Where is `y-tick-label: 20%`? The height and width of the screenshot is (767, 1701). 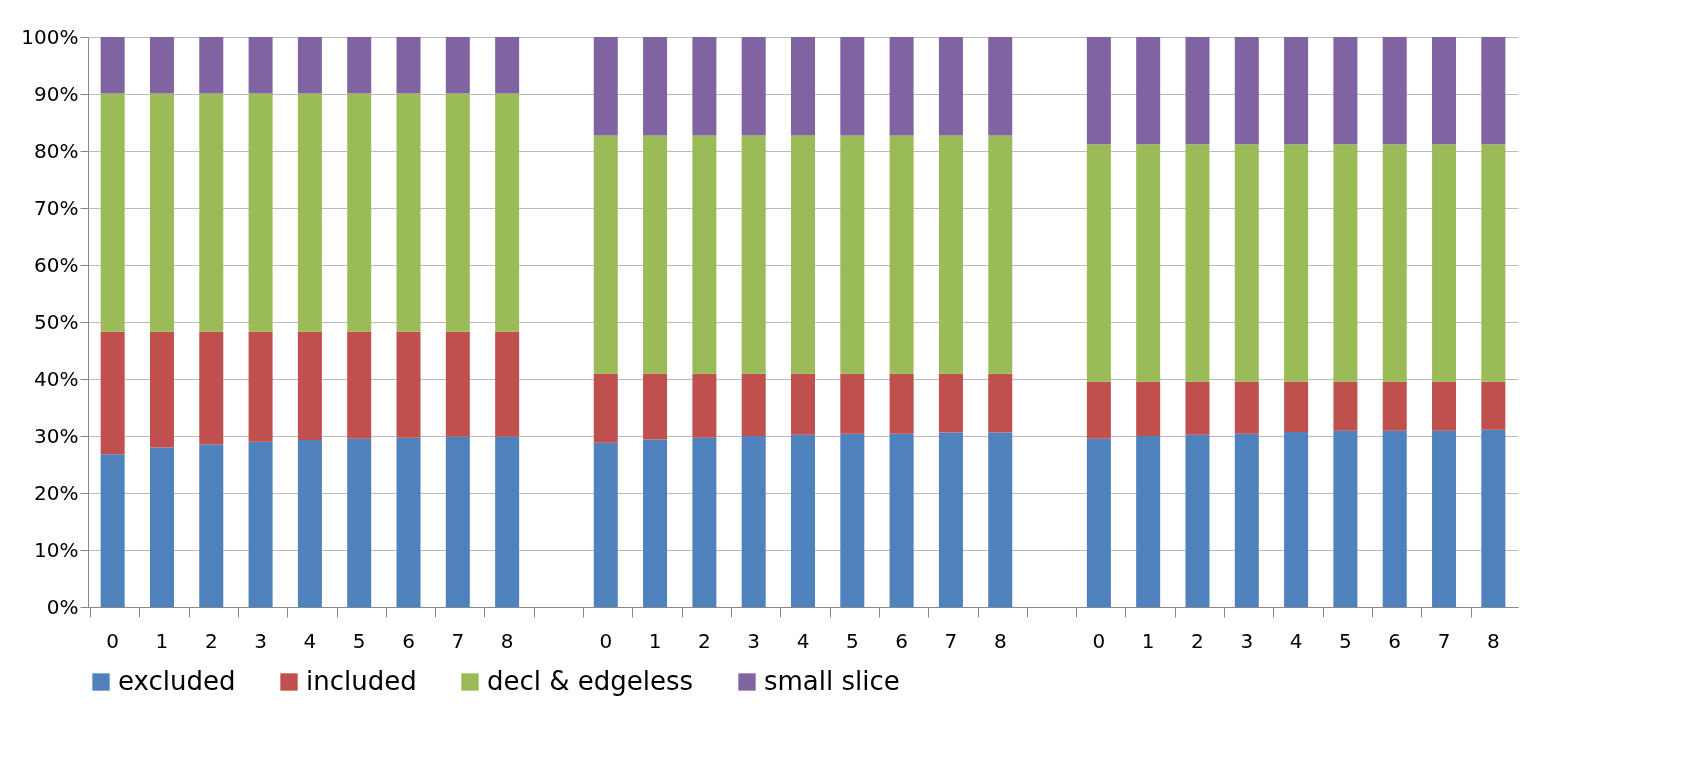
y-tick-label: 20% is located at coordinates (56, 492).